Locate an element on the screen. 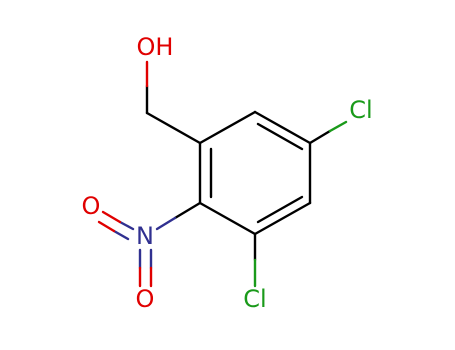  atom-label: N is located at coordinates (145, 236).